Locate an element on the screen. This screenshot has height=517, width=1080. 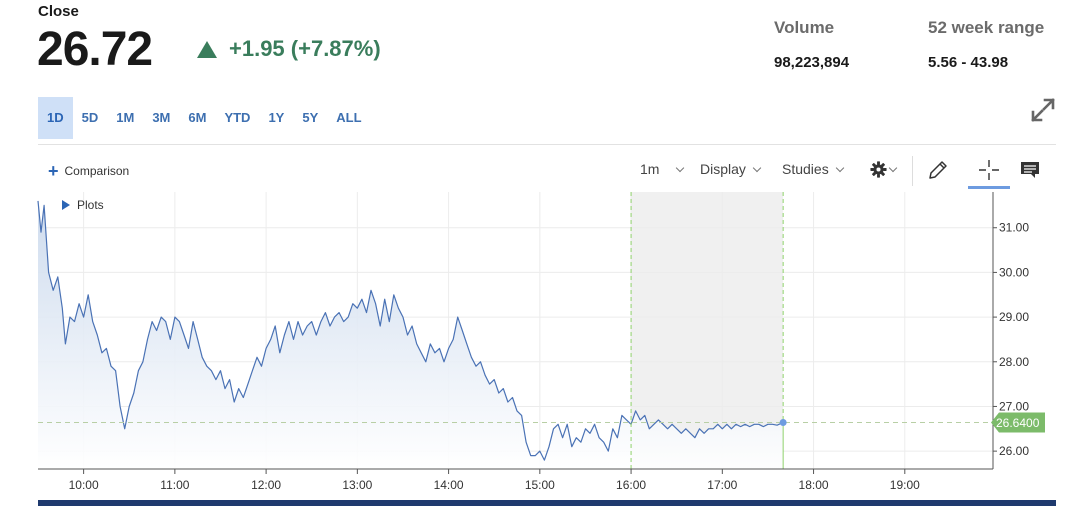
y-tick-label-3: 29.00 is located at coordinates (1014, 317).